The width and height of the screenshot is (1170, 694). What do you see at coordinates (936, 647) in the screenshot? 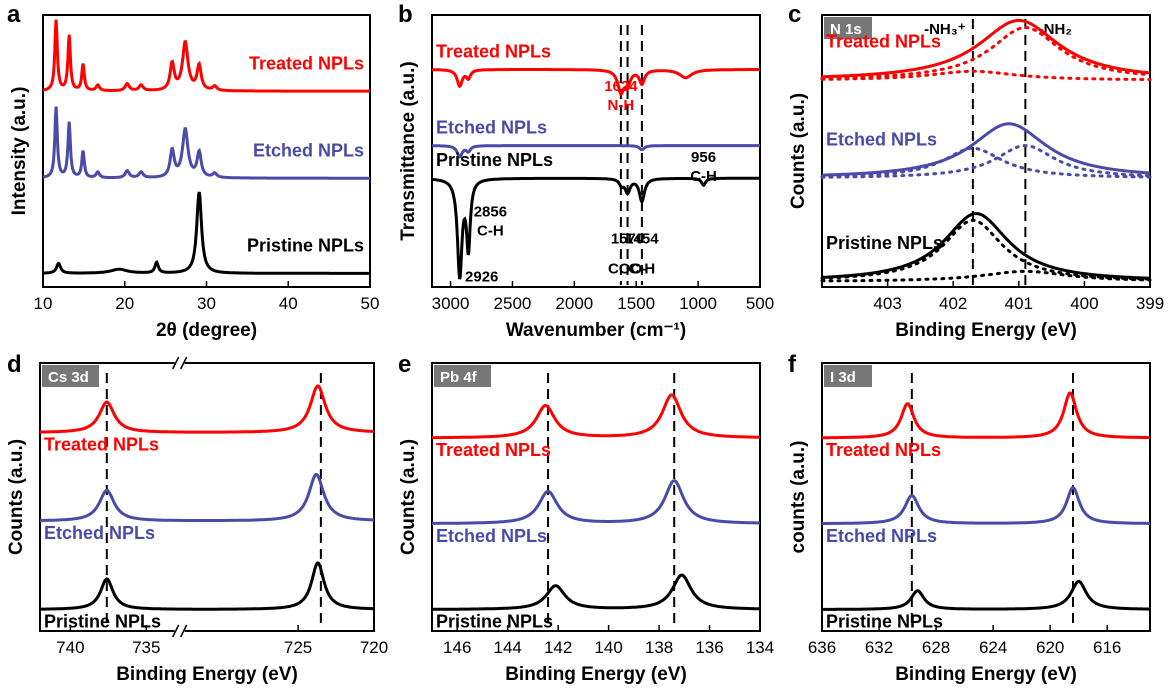
I see `x-tick-label: 628` at bounding box center [936, 647].